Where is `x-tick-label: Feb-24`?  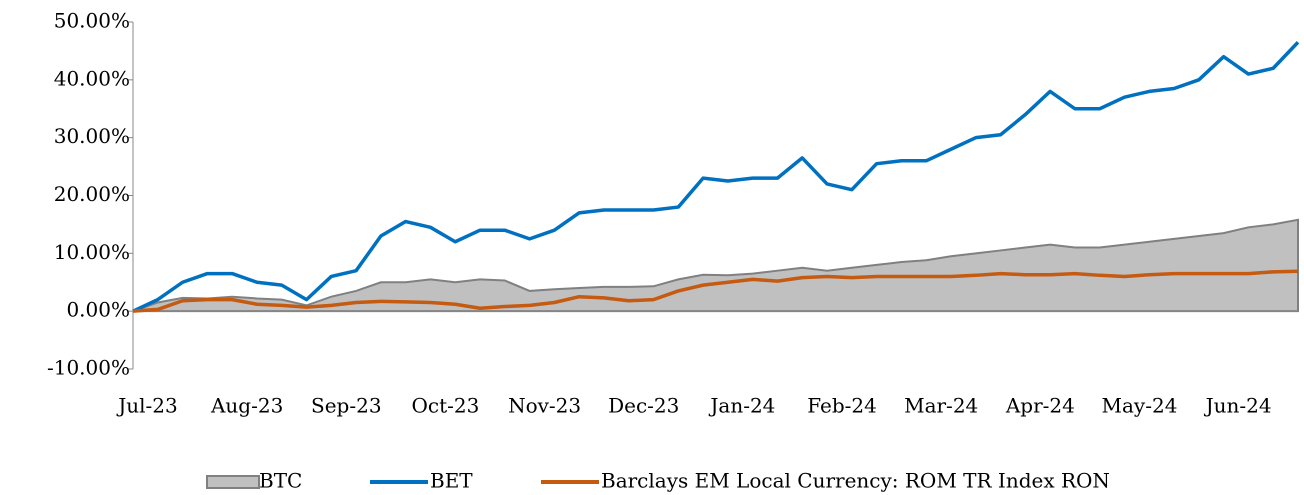 x-tick-label: Feb-24 is located at coordinates (842, 406).